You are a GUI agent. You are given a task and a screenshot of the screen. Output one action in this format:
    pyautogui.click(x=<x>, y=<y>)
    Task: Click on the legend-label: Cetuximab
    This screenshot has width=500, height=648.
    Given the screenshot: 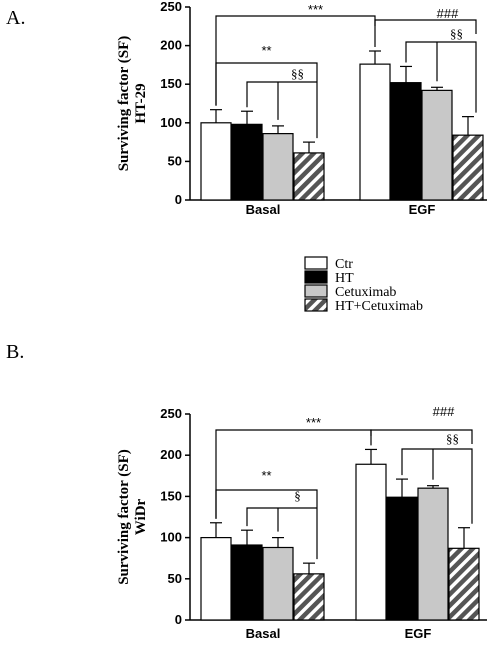 What is the action you would take?
    pyautogui.click(x=365, y=292)
    